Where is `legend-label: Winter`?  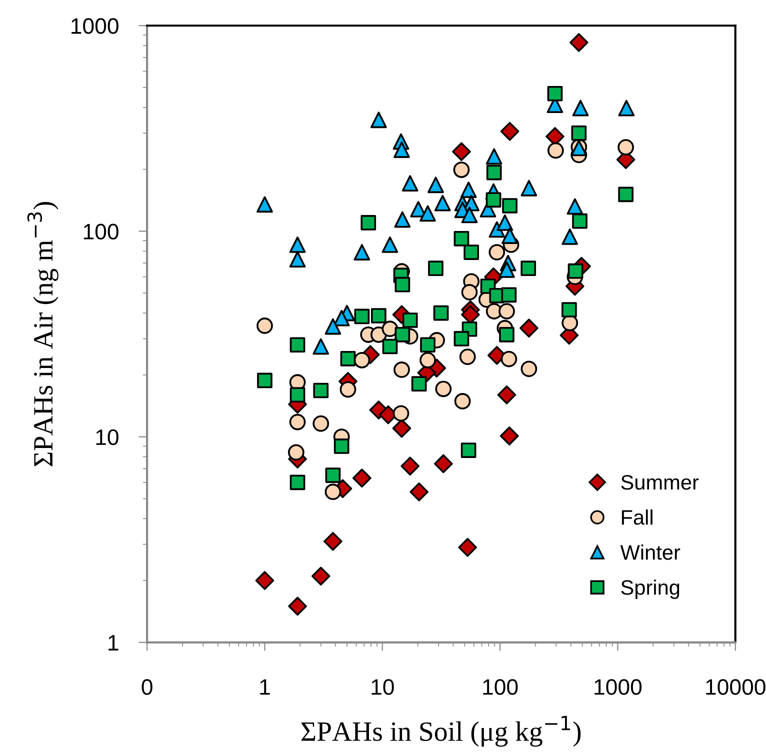
legend-label: Winter is located at coordinates (650, 552).